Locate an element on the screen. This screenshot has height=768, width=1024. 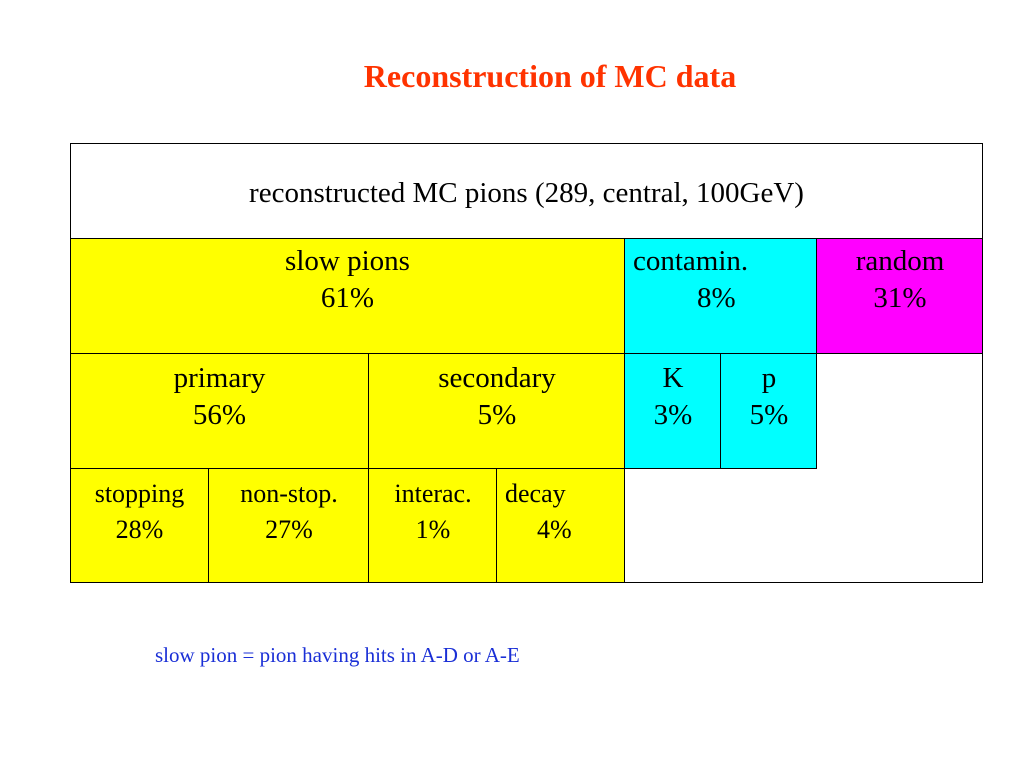
interac-label: interac. is located at coordinates (433, 493).